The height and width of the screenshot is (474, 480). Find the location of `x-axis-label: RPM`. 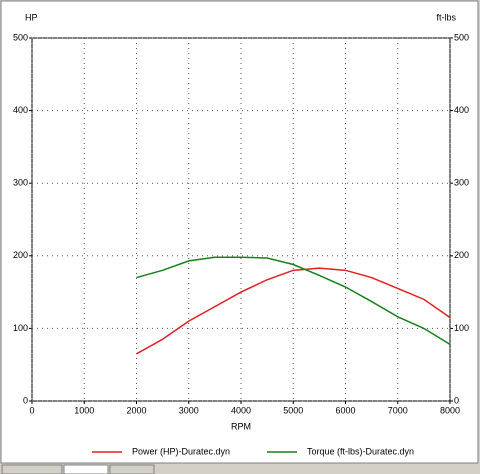

x-axis-label: RPM is located at coordinates (241, 426).